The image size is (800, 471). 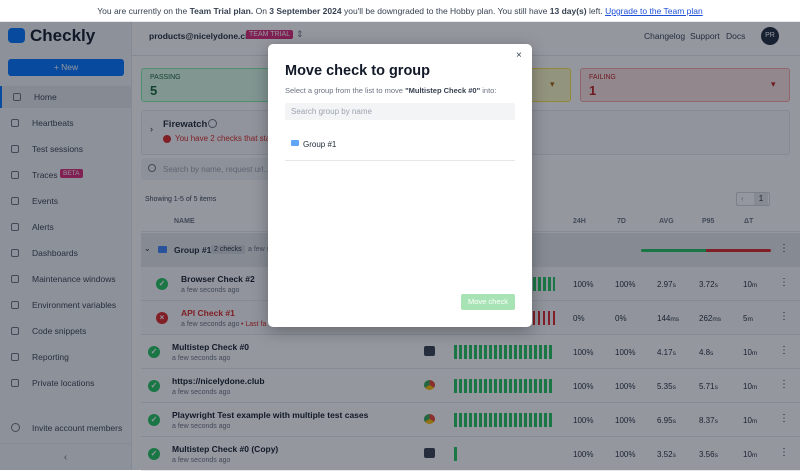 I want to click on header-avg: AVG, so click(x=666, y=221).